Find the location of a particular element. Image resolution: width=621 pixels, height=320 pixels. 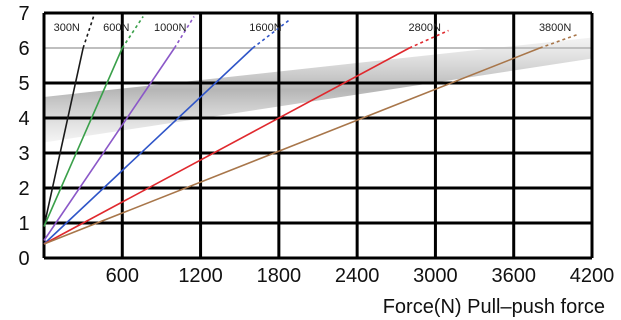

x-tick-label: 600 is located at coordinates (122, 276).